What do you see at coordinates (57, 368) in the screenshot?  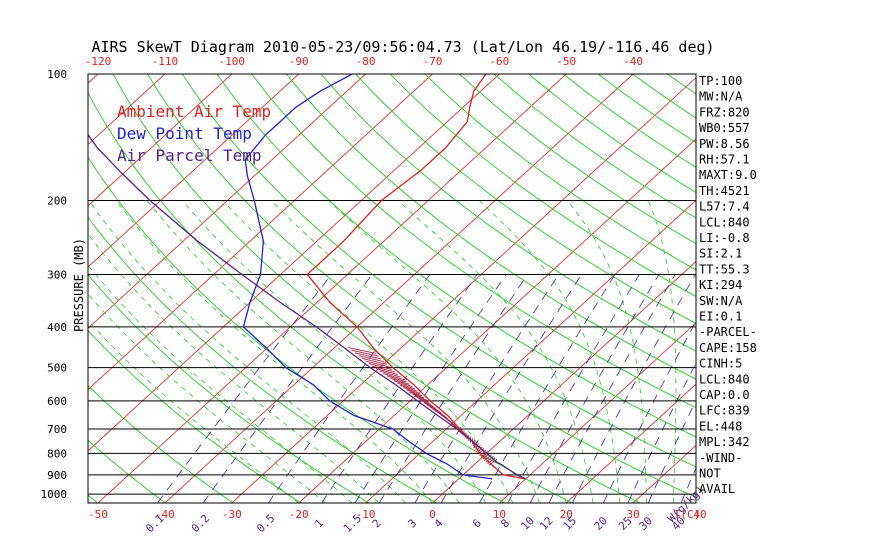 I see `pressure-tick-label: 500` at bounding box center [57, 368].